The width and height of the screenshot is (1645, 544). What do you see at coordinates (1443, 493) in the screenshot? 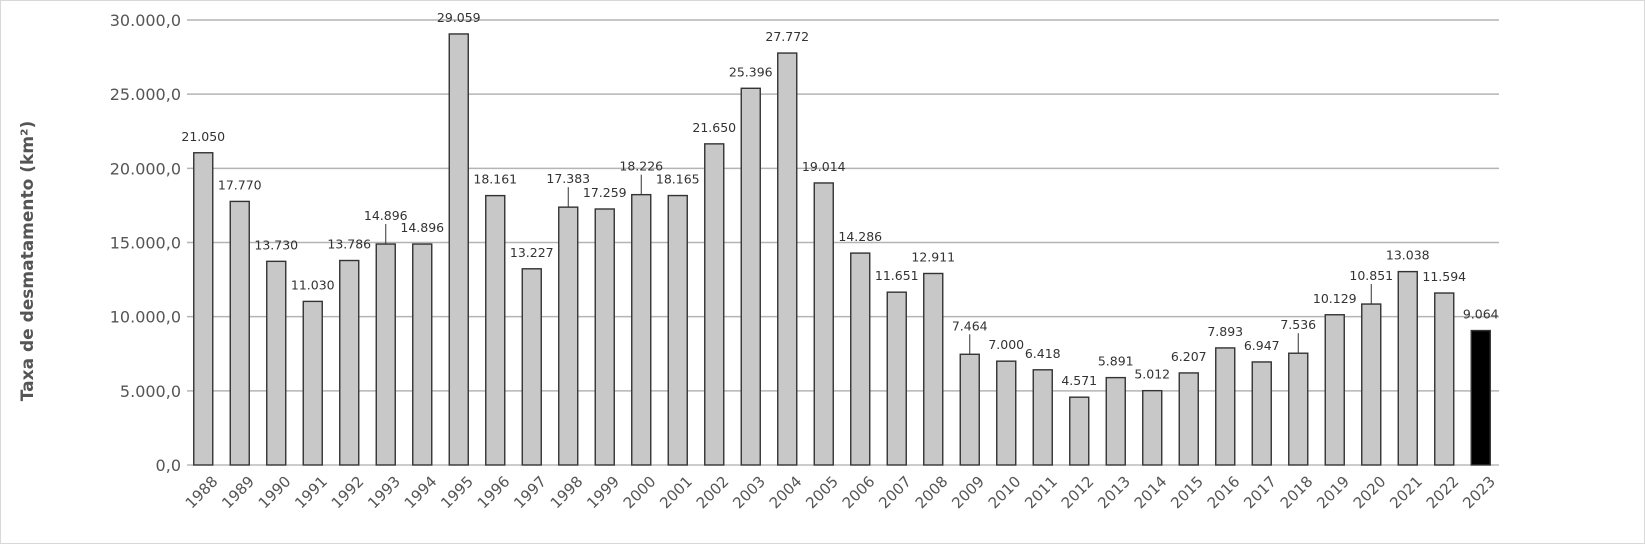
I see `x-tick-label: 2022` at bounding box center [1443, 493].